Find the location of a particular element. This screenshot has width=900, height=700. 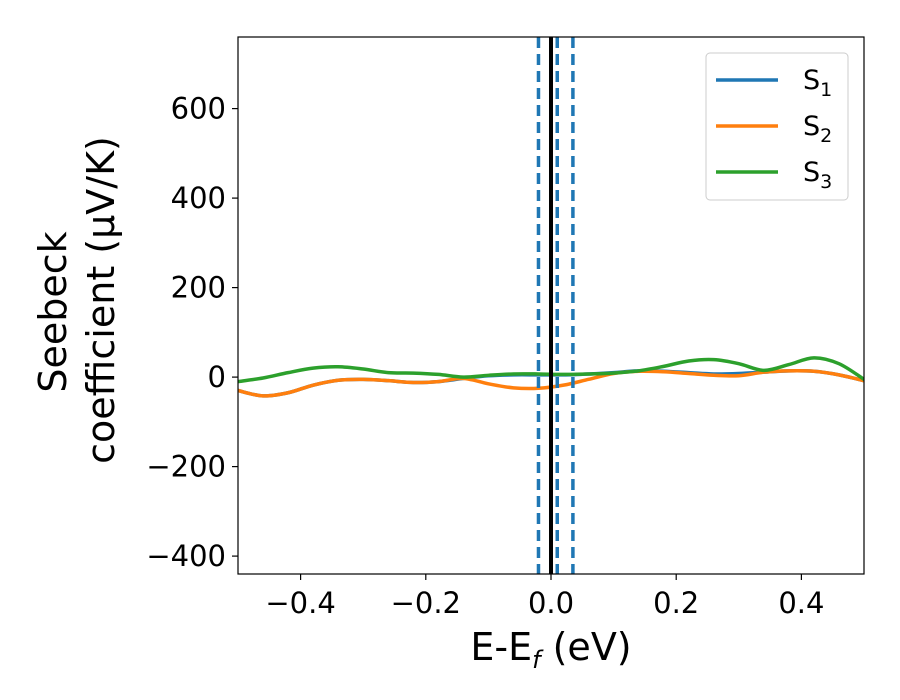

x-axis-label: E-Ef (eV) is located at coordinates (550, 649).